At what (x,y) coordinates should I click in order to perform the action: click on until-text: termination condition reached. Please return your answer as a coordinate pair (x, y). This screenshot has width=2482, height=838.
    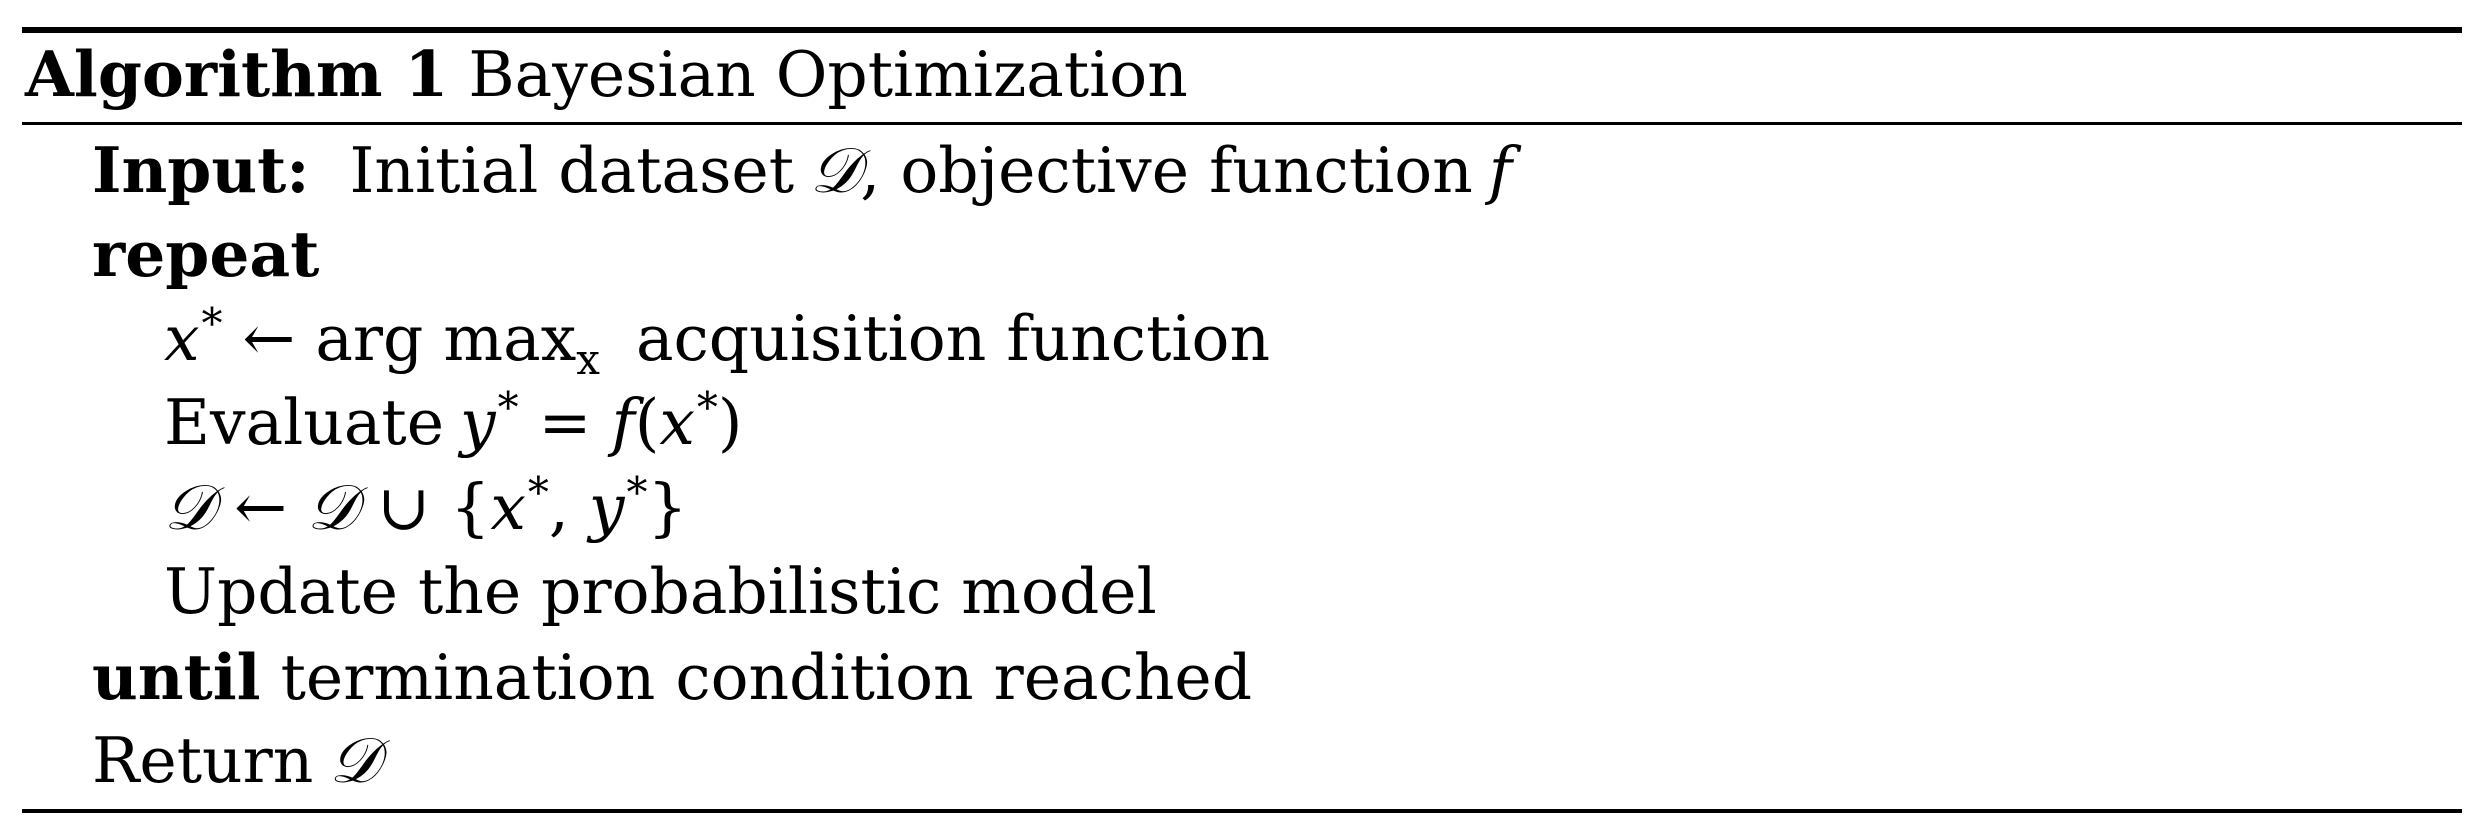
    Looking at the image, I should click on (756, 677).